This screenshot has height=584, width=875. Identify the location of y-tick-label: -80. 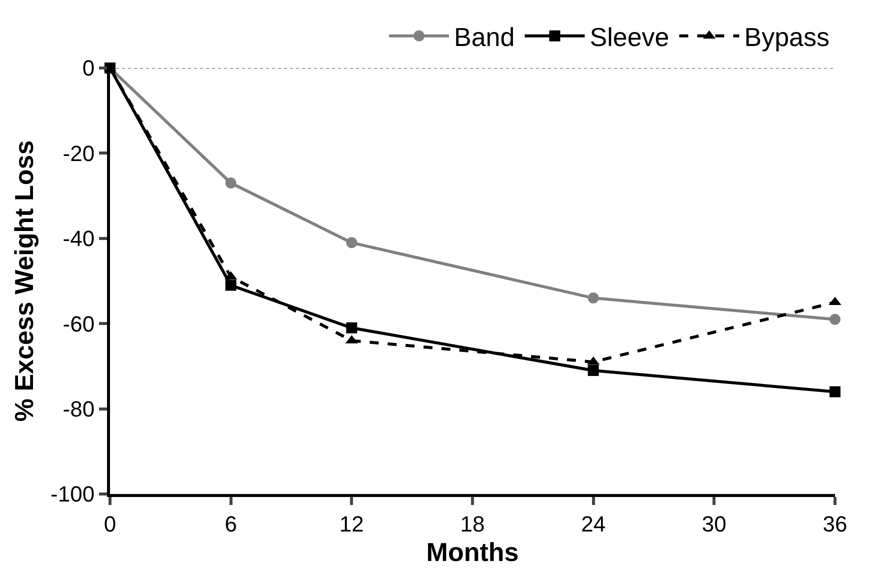
(78, 409).